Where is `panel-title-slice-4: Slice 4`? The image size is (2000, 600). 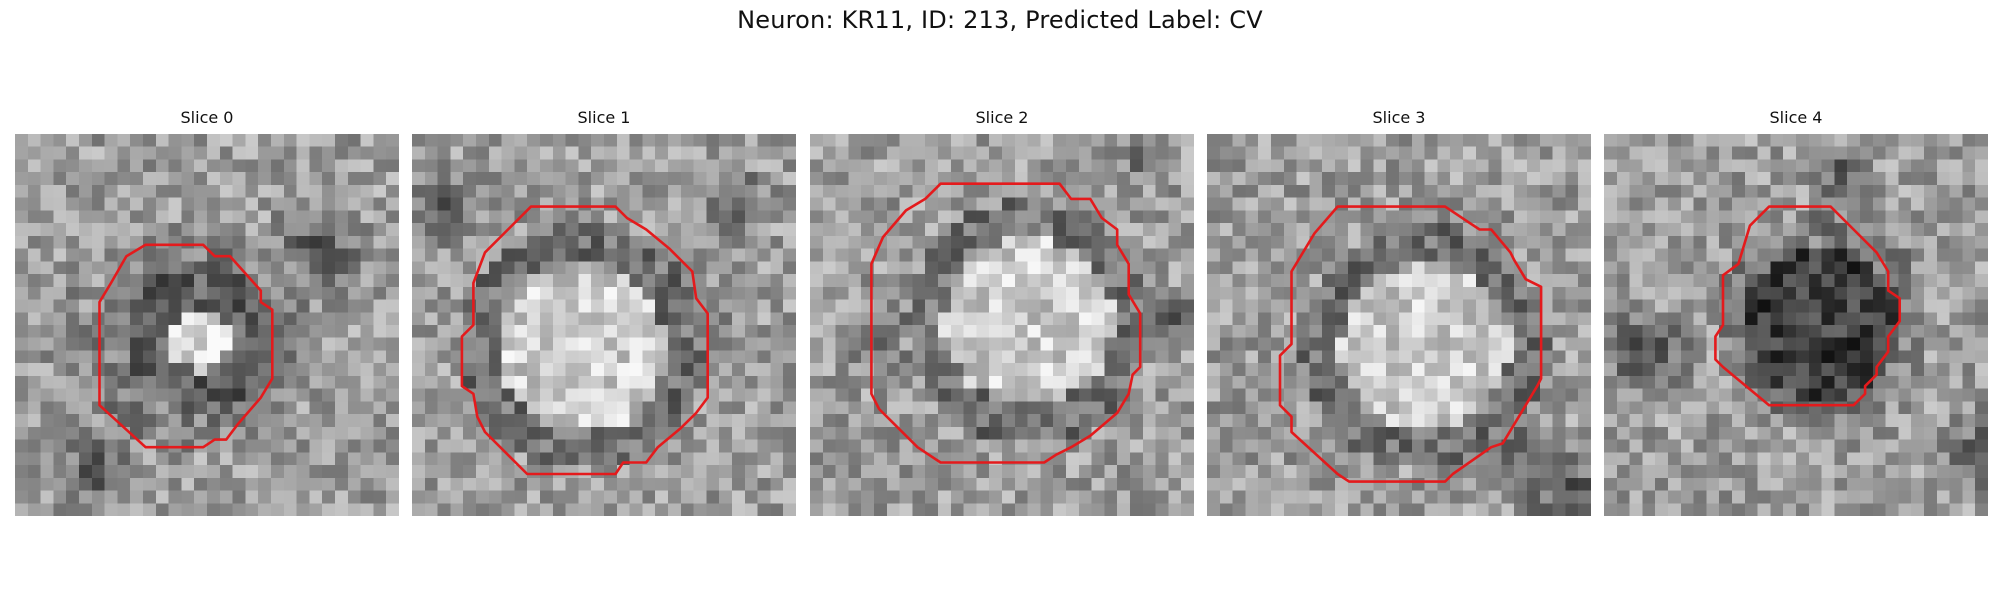
panel-title-slice-4: Slice 4 is located at coordinates (1796, 117).